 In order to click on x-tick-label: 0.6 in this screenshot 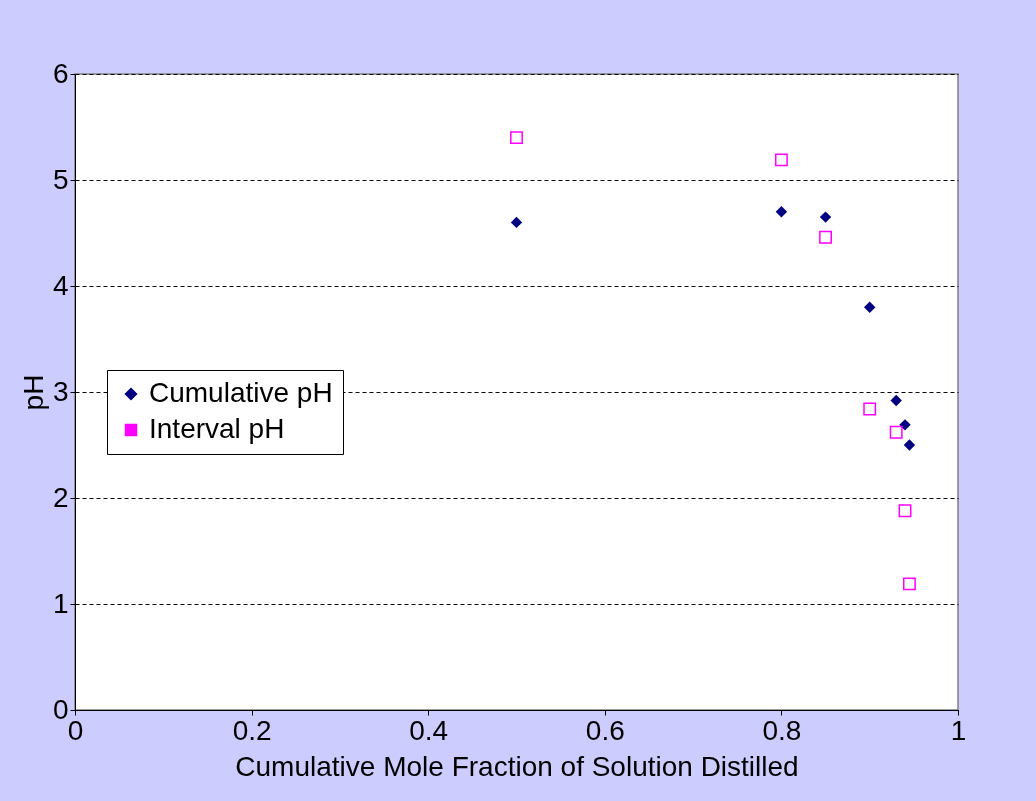, I will do `click(605, 730)`.